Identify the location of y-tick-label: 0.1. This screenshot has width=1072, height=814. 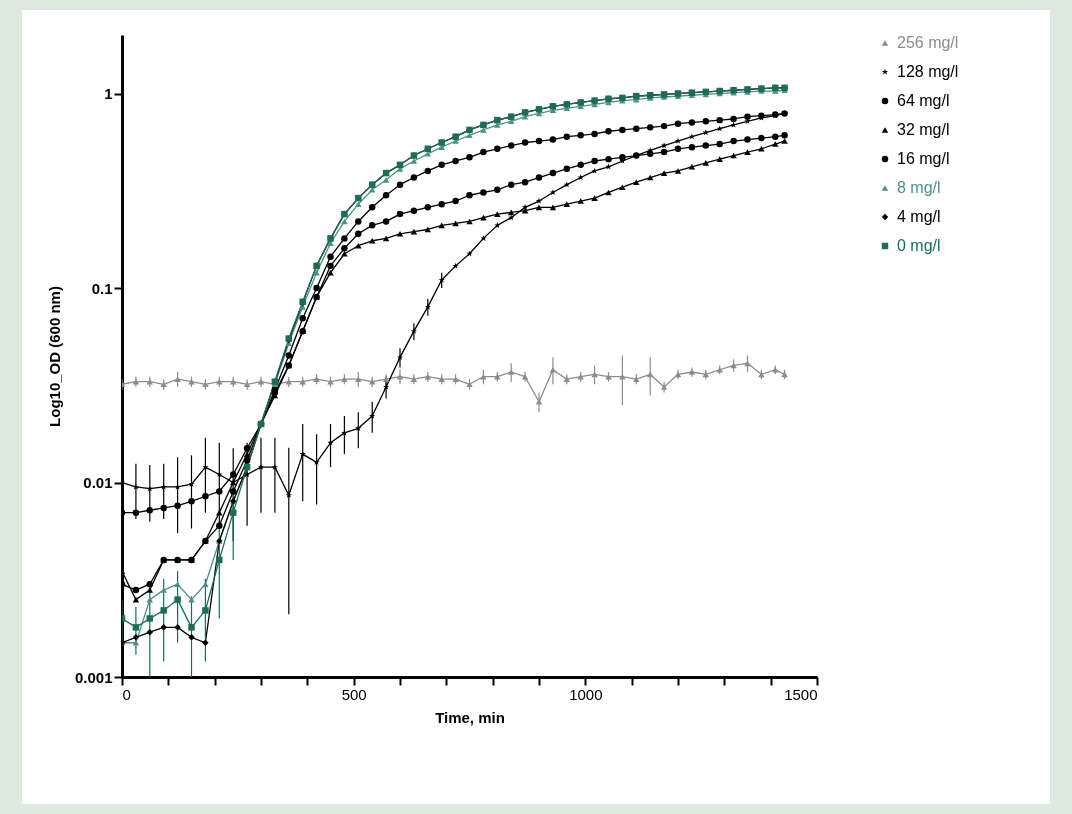
(102, 288).